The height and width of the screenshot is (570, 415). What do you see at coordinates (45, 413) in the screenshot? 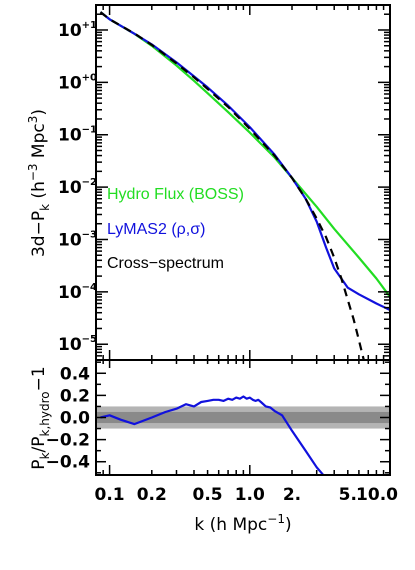
I see `bottom-ylabel-sub2: k,hydro` at bounding box center [45, 413].